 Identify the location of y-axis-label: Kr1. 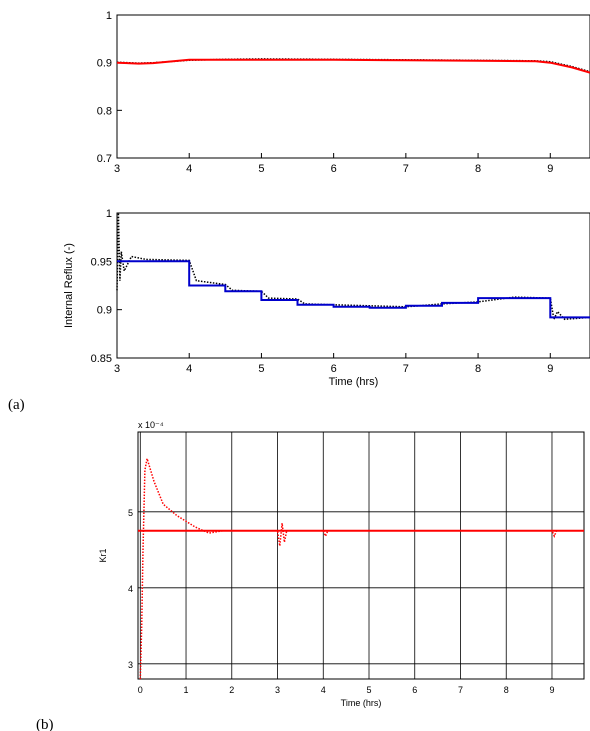
(103, 555).